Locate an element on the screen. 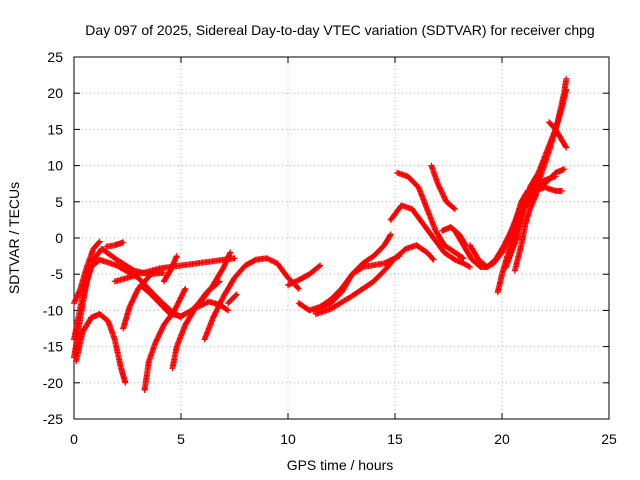 This screenshot has width=640, height=480. series-arc14 is located at coordinates (232, 299).